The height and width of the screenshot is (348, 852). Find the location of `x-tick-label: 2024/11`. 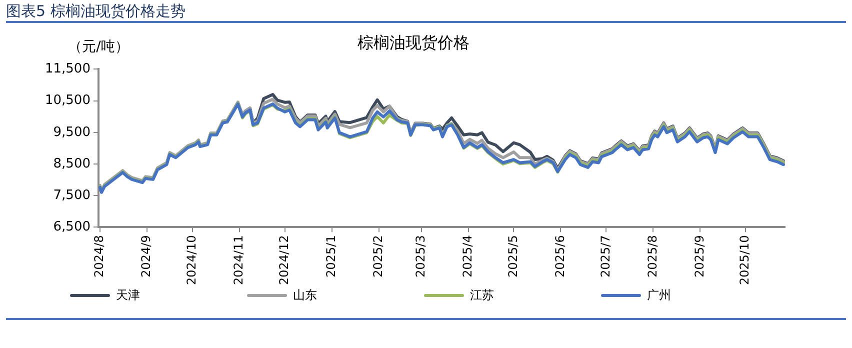

x-tick-label: 2024/11 is located at coordinates (239, 260).